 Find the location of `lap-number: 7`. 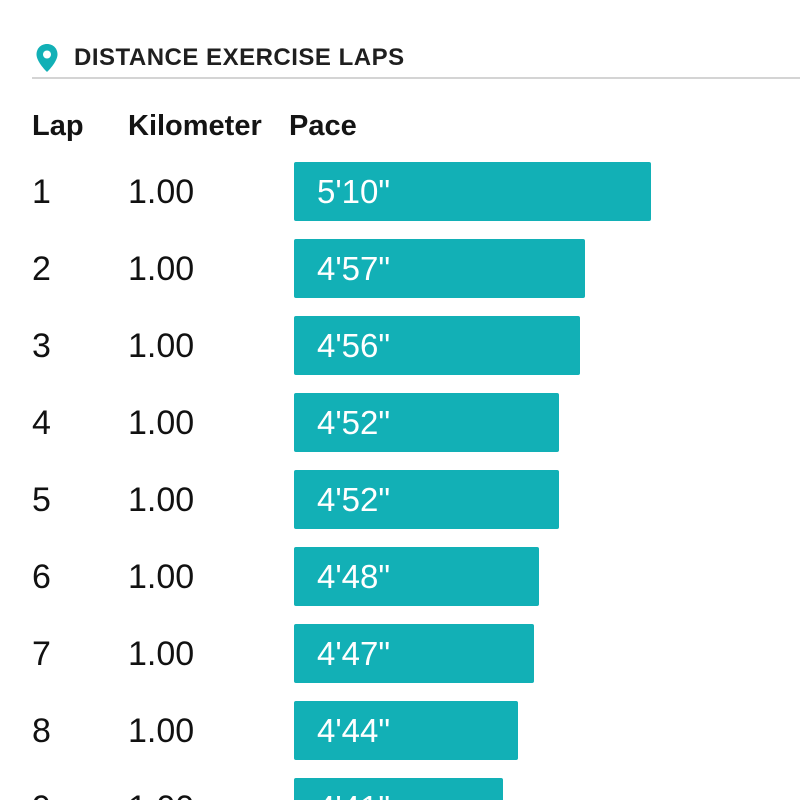

lap-number: 7 is located at coordinates (41, 654).